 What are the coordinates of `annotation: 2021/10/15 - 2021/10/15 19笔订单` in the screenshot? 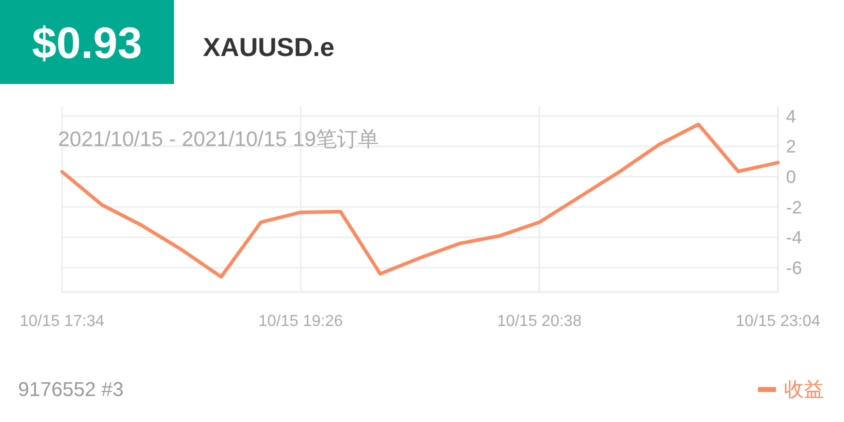 It's located at (219, 139).